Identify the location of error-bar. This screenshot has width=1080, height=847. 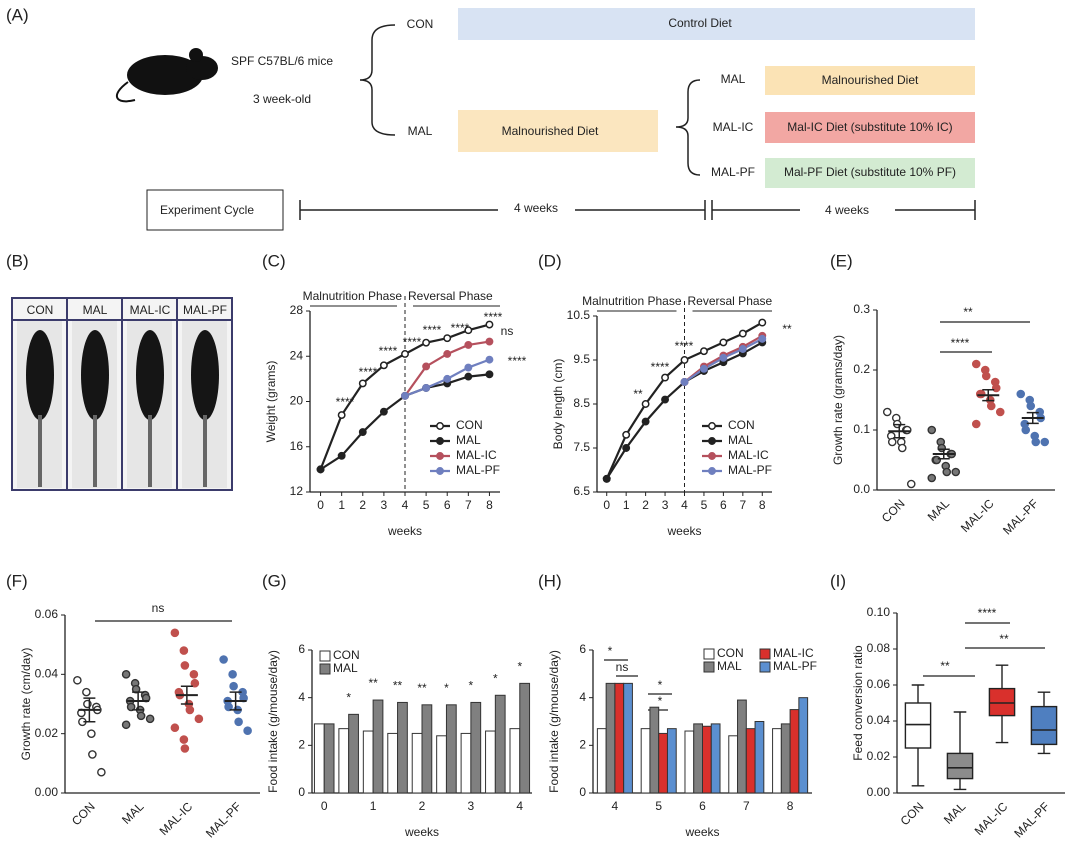
(89, 710).